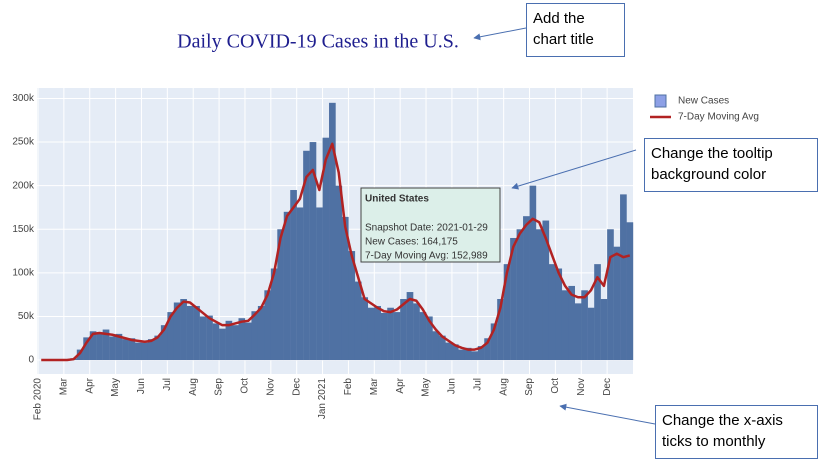 The image size is (823, 463). What do you see at coordinates (322, 399) in the screenshot?
I see `x-tick-label: Jan 2021` at bounding box center [322, 399].